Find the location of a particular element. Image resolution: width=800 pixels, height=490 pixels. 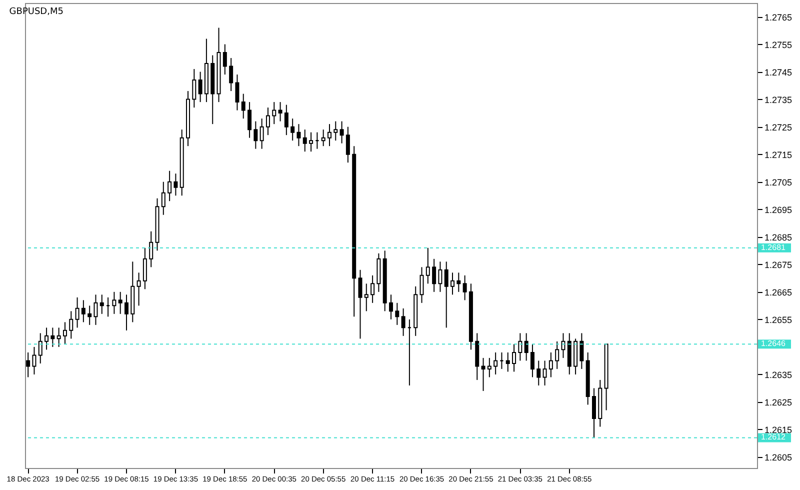

y-tick-label: 1.2745 is located at coordinates (778, 72).